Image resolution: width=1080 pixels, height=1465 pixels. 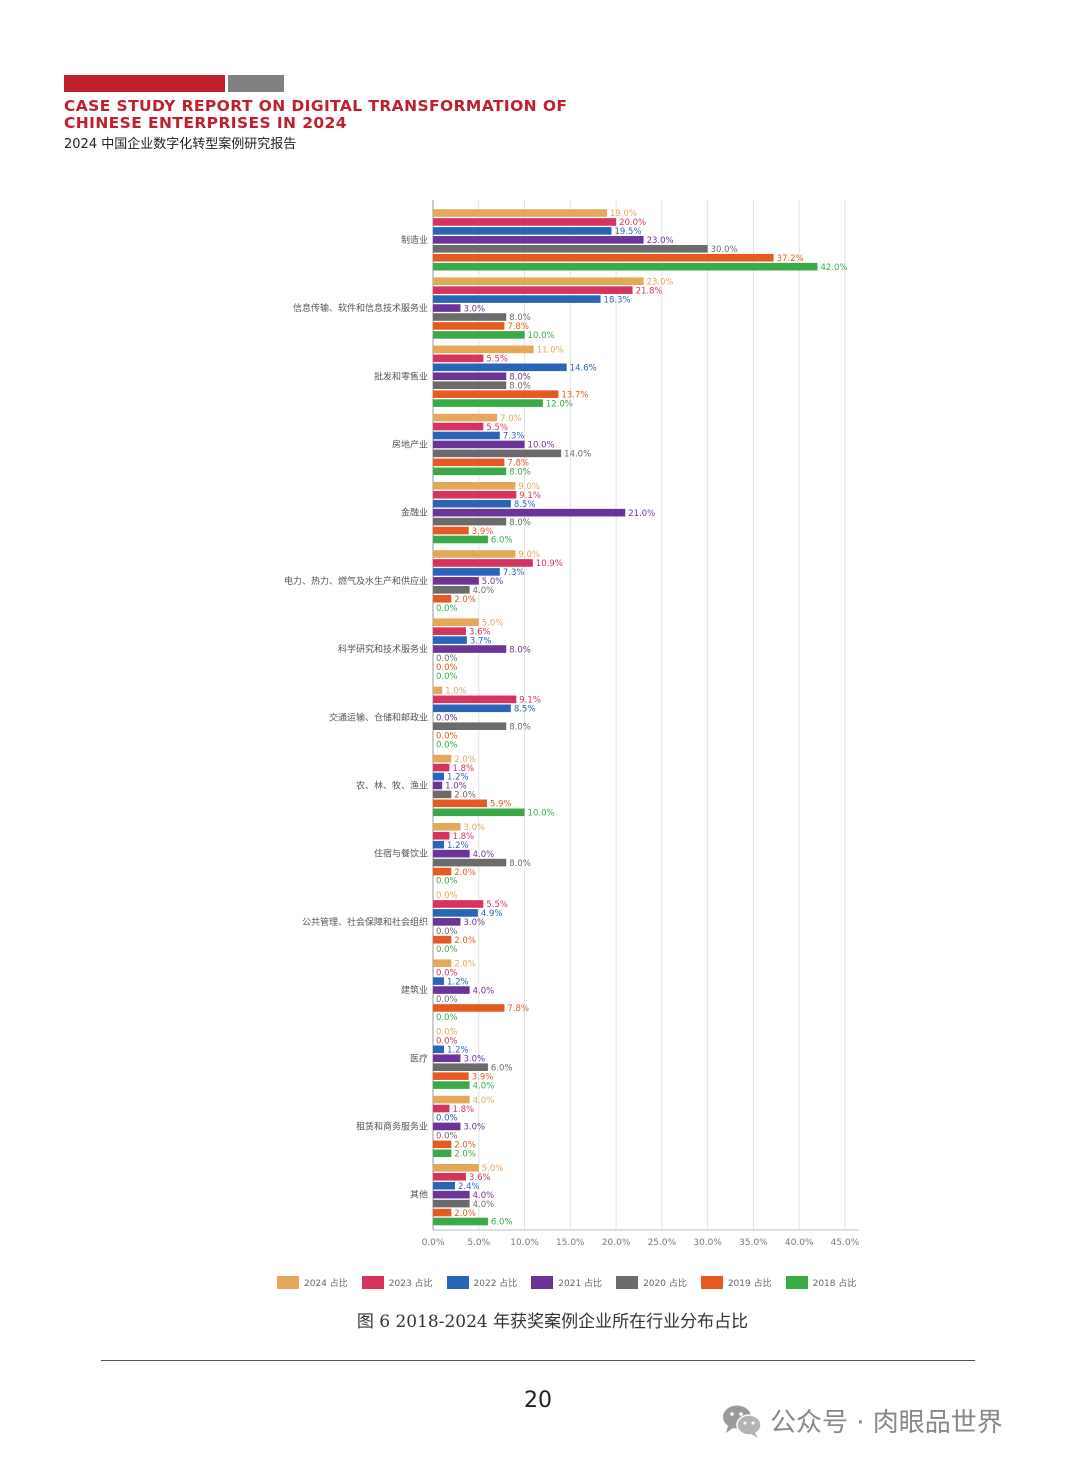 What do you see at coordinates (483, 1077) in the screenshot?
I see `data-label: 3.9%` at bounding box center [483, 1077].